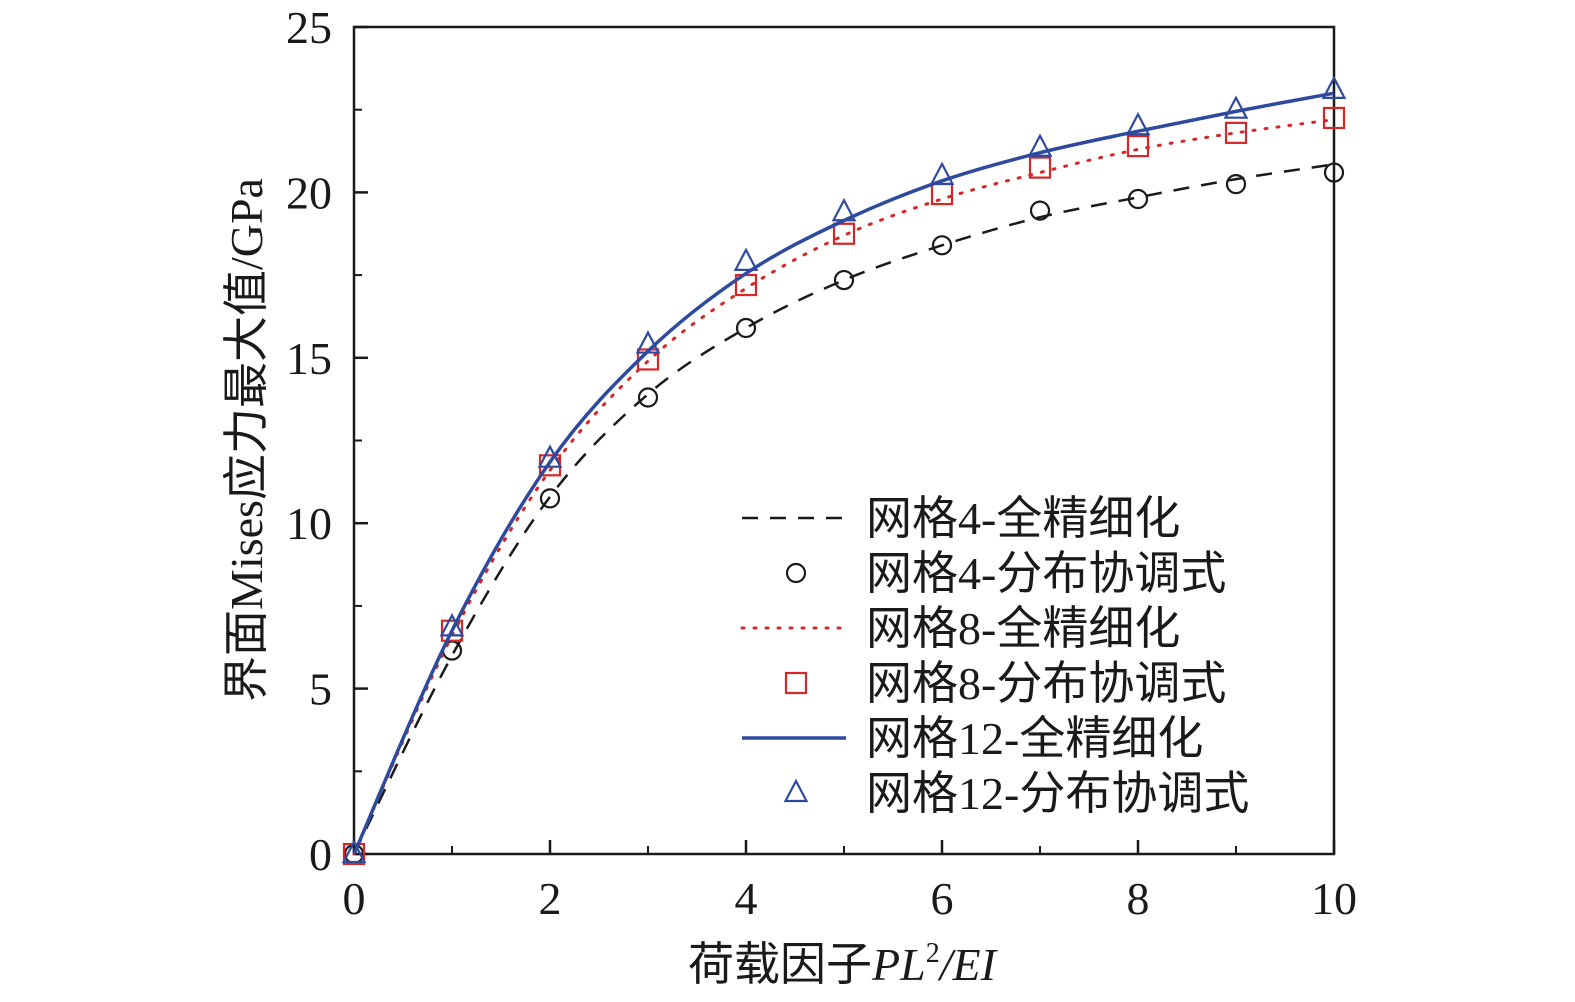 This screenshot has height=1002, width=1575. Describe the element at coordinates (1023, 628) in the screenshot. I see `legend-label: 网格8-全精细化` at that location.